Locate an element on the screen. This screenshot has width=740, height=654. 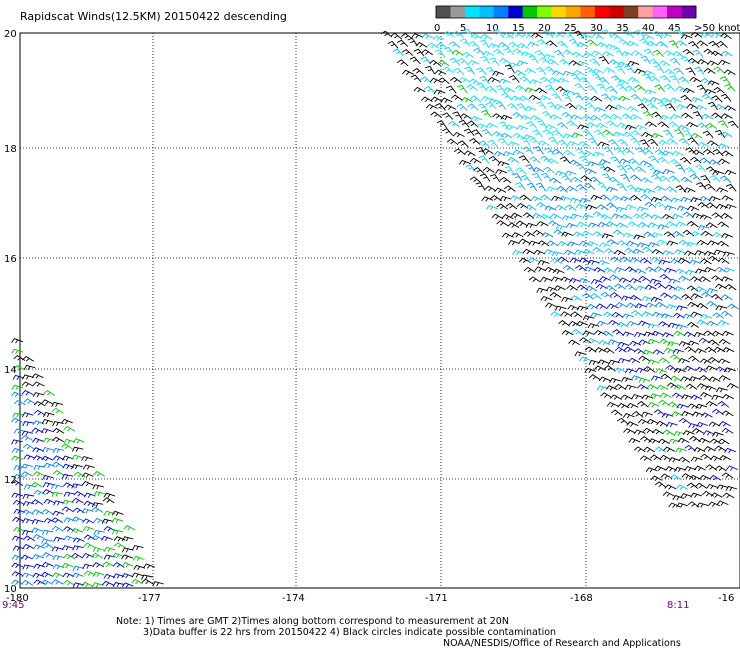
lat-tick-label: 16 is located at coordinates (10, 259).